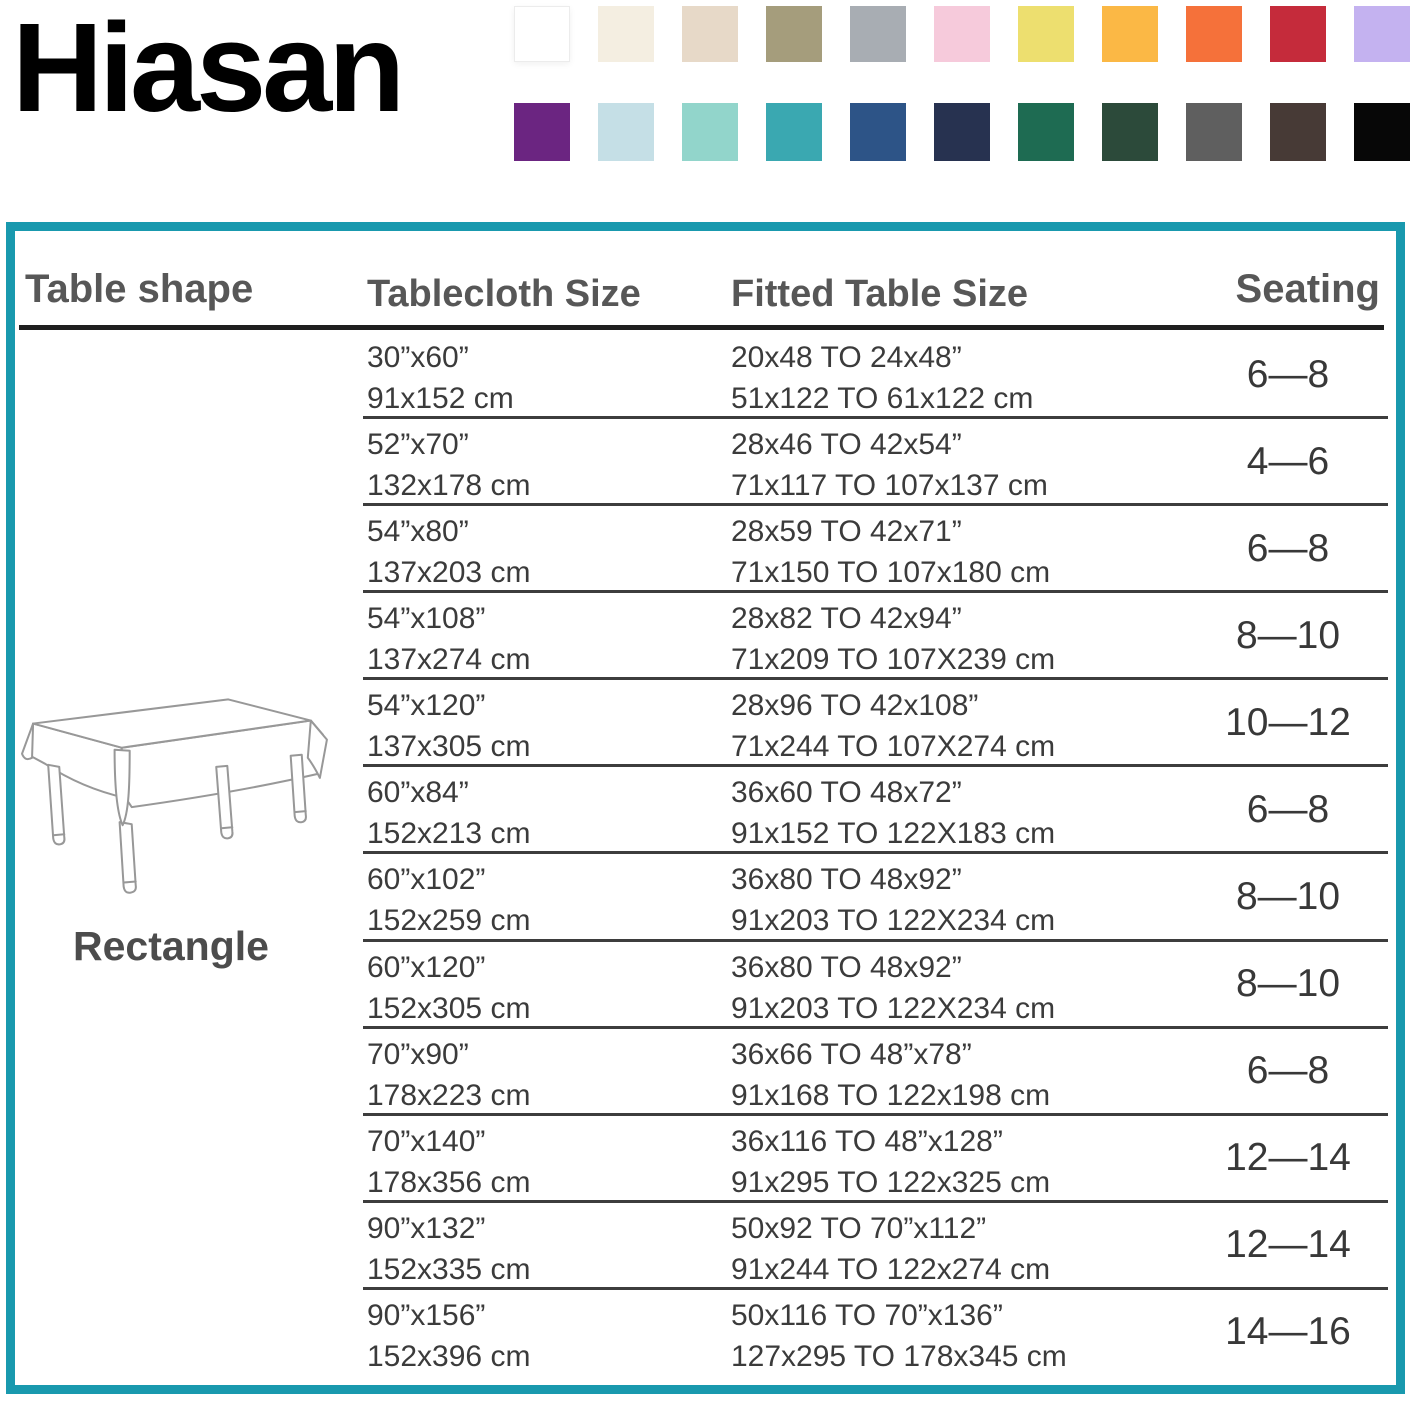 The width and height of the screenshot is (1417, 1402). What do you see at coordinates (426, 619) in the screenshot?
I see `tablecloth-size-inches: 54”x108”` at bounding box center [426, 619].